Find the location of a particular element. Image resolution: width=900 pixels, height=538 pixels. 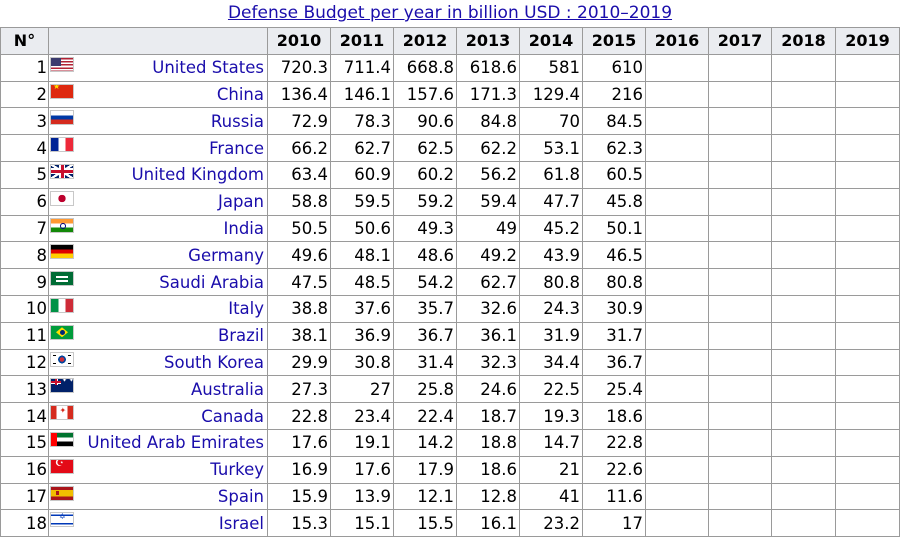

header-year: 2015 is located at coordinates (614, 41).